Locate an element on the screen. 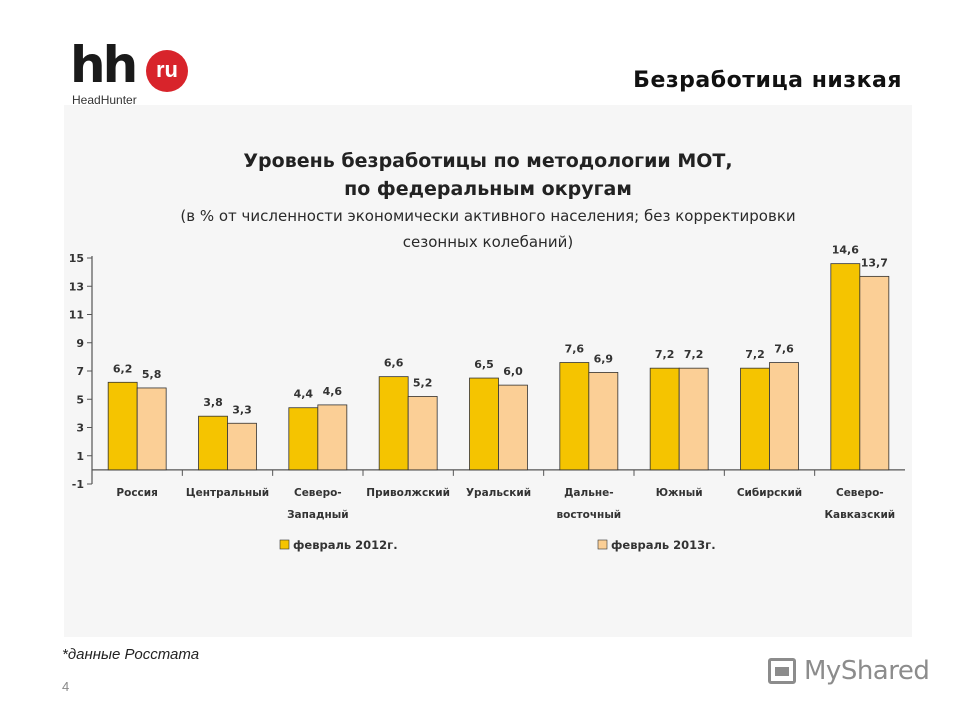 The image size is (960, 720). watermark-text: MyShared is located at coordinates (867, 671).